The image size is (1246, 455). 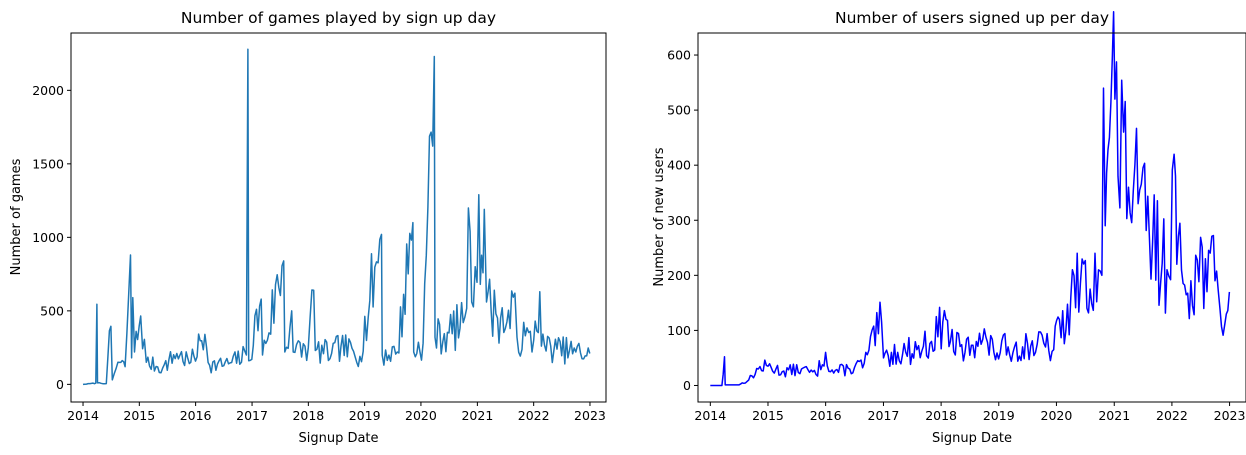 What do you see at coordinates (972, 18) in the screenshot?
I see `chart-title: Number of users signed up per day` at bounding box center [972, 18].